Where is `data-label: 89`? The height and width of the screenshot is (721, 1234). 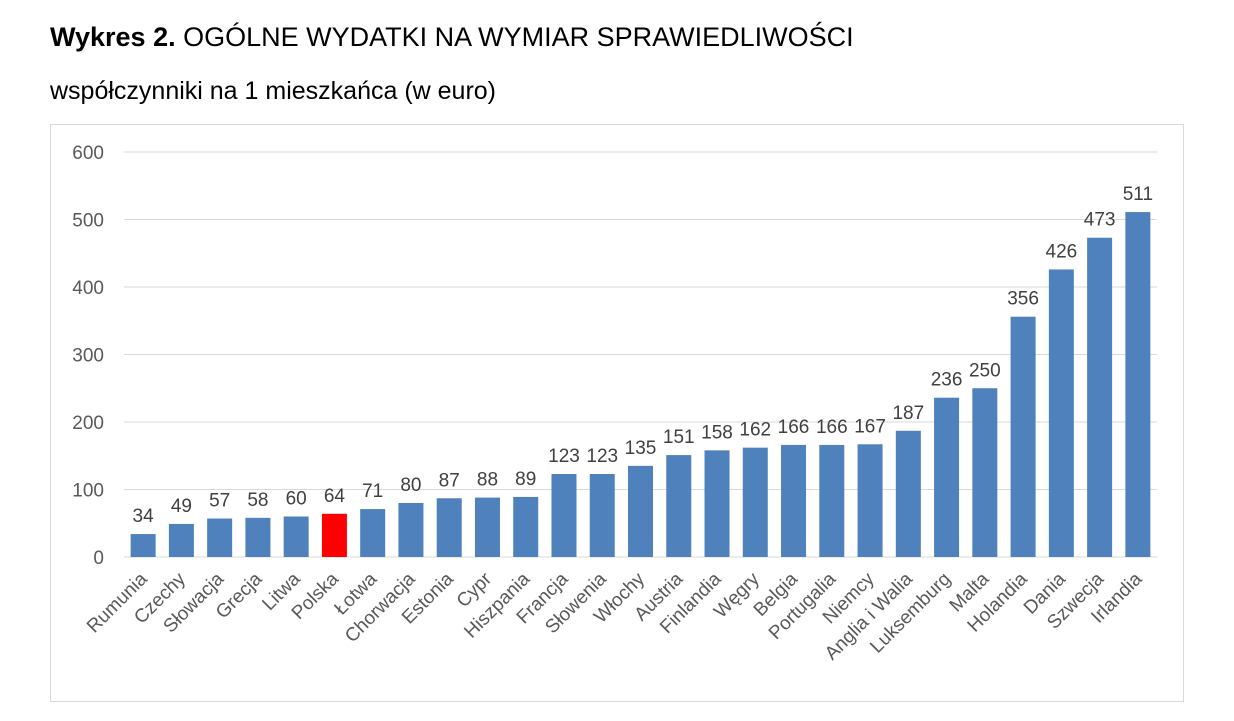 data-label: 89 is located at coordinates (525, 479).